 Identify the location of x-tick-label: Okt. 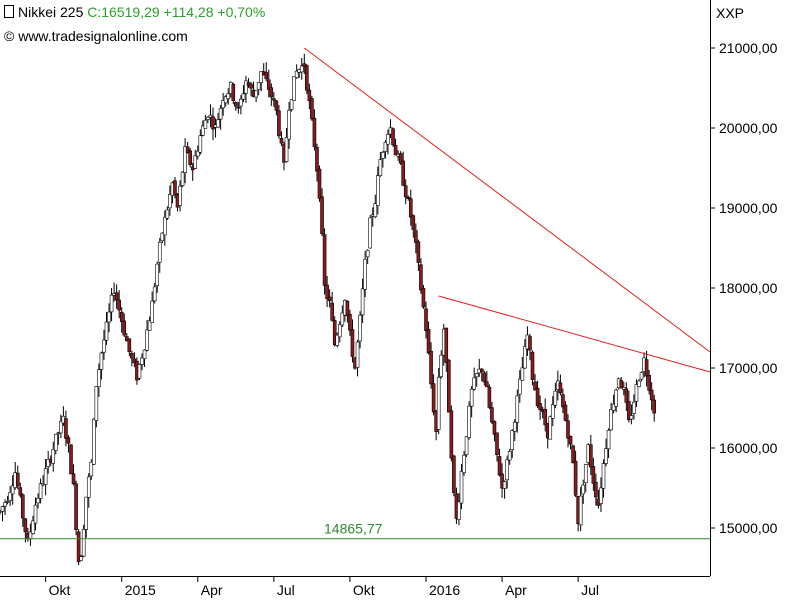
(364, 590).